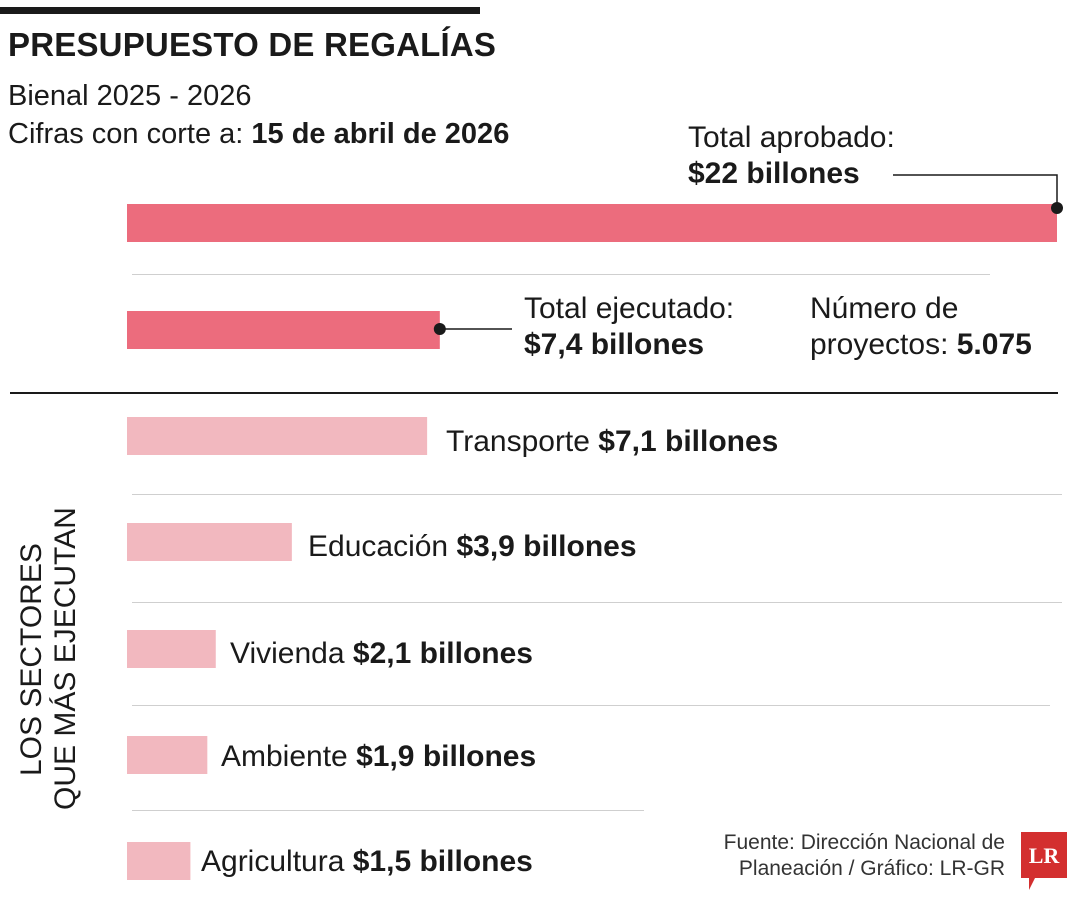 The image size is (1080, 900). I want to click on sector-name: Agricultura, so click(273, 861).